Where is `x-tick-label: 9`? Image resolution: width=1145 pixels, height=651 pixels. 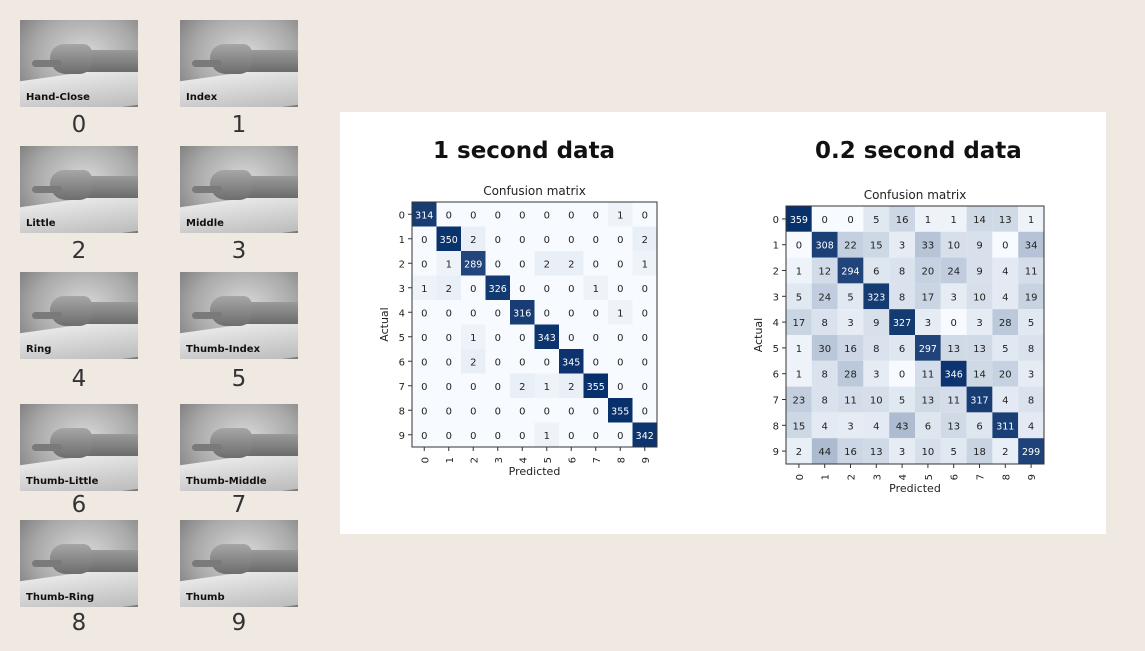 x-tick-label: 9 is located at coordinates (1032, 477).